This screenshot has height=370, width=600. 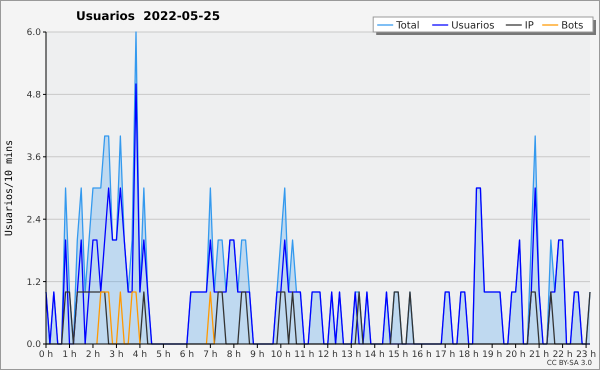 What do you see at coordinates (116, 355) in the screenshot?
I see `x-tick-label: 3 h` at bounding box center [116, 355].